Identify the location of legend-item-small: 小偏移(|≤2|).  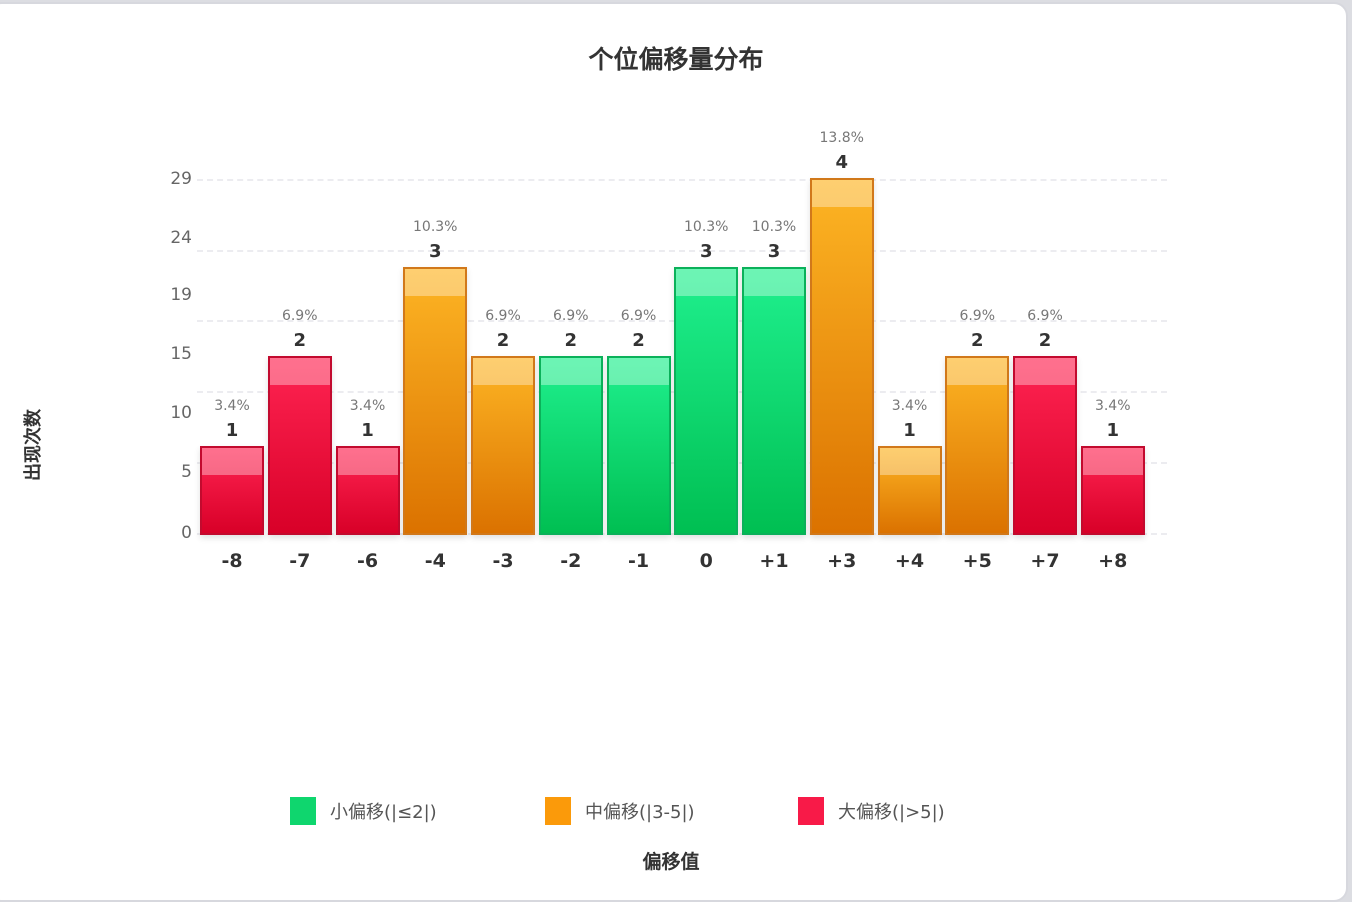
(363, 811).